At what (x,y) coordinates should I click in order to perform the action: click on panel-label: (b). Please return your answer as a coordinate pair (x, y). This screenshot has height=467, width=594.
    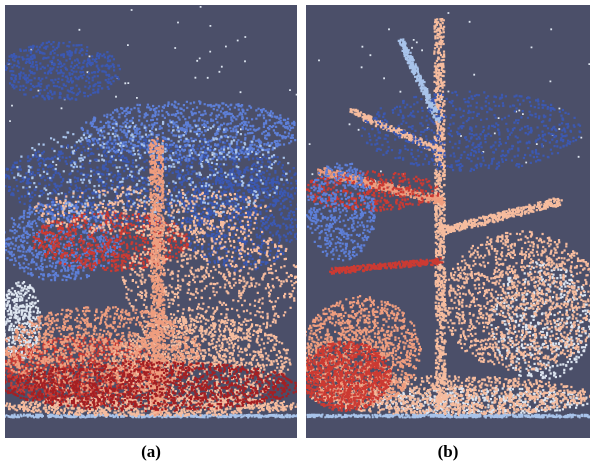
    Looking at the image, I should click on (448, 451).